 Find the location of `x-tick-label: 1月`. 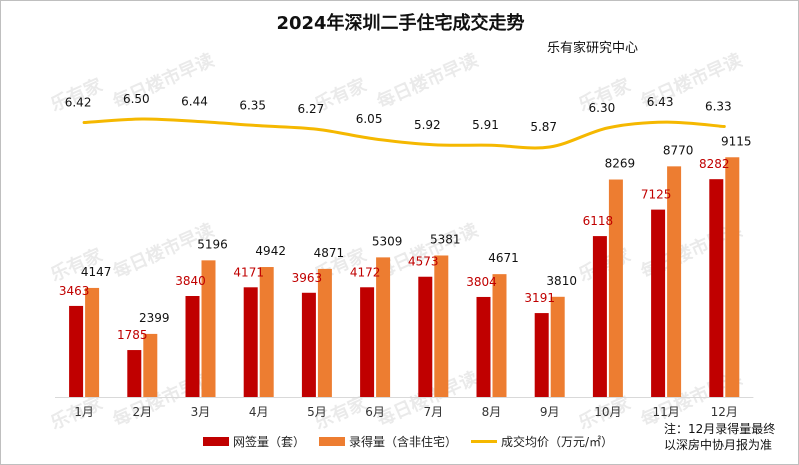

x-tick-label: 1月 is located at coordinates (84, 412).